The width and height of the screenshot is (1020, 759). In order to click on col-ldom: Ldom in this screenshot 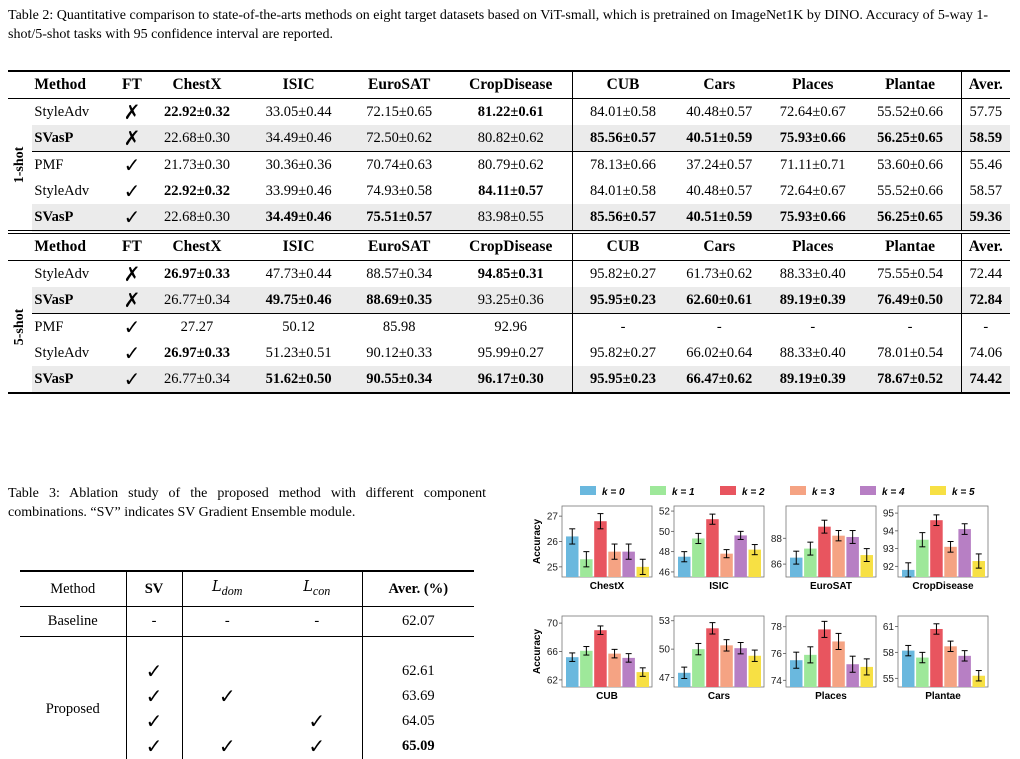, I will do `click(227, 589)`.